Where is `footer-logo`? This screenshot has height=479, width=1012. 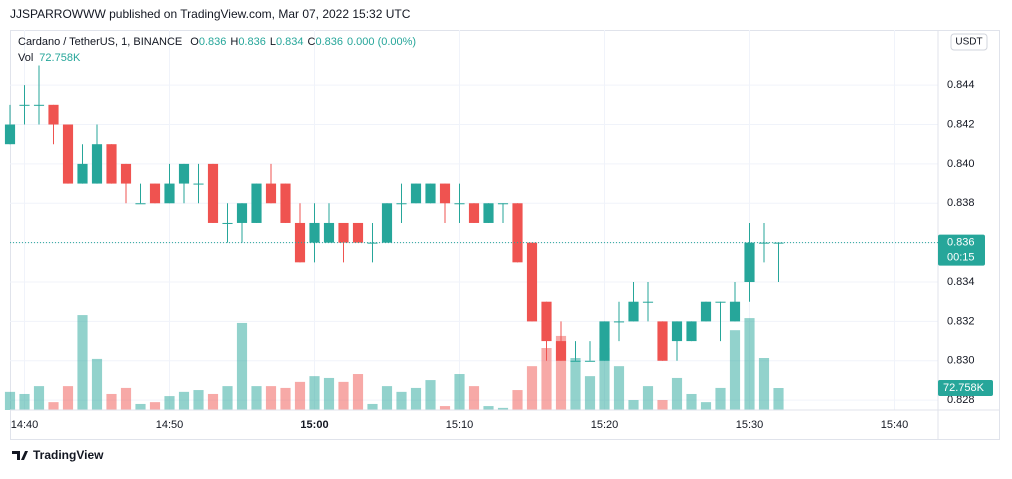 footer-logo is located at coordinates (20, 455).